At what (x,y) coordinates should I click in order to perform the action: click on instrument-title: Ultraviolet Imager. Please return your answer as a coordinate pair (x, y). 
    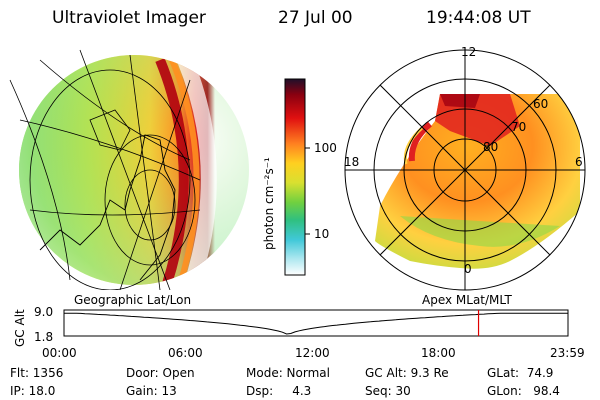
    Looking at the image, I should click on (129, 18).